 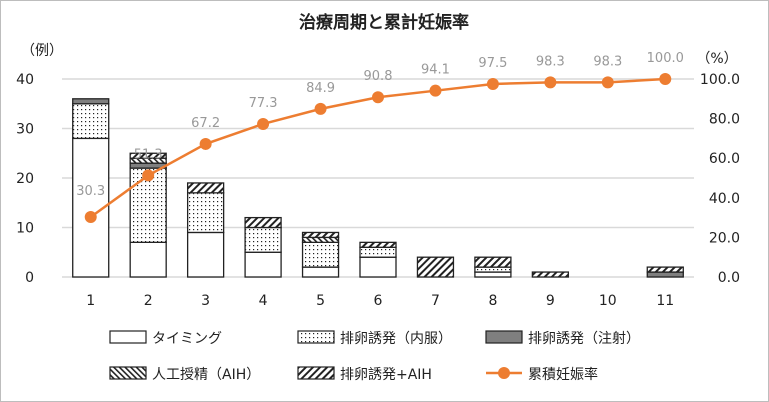 What do you see at coordinates (378, 76) in the screenshot?
I see `data-label: 90.8` at bounding box center [378, 76].